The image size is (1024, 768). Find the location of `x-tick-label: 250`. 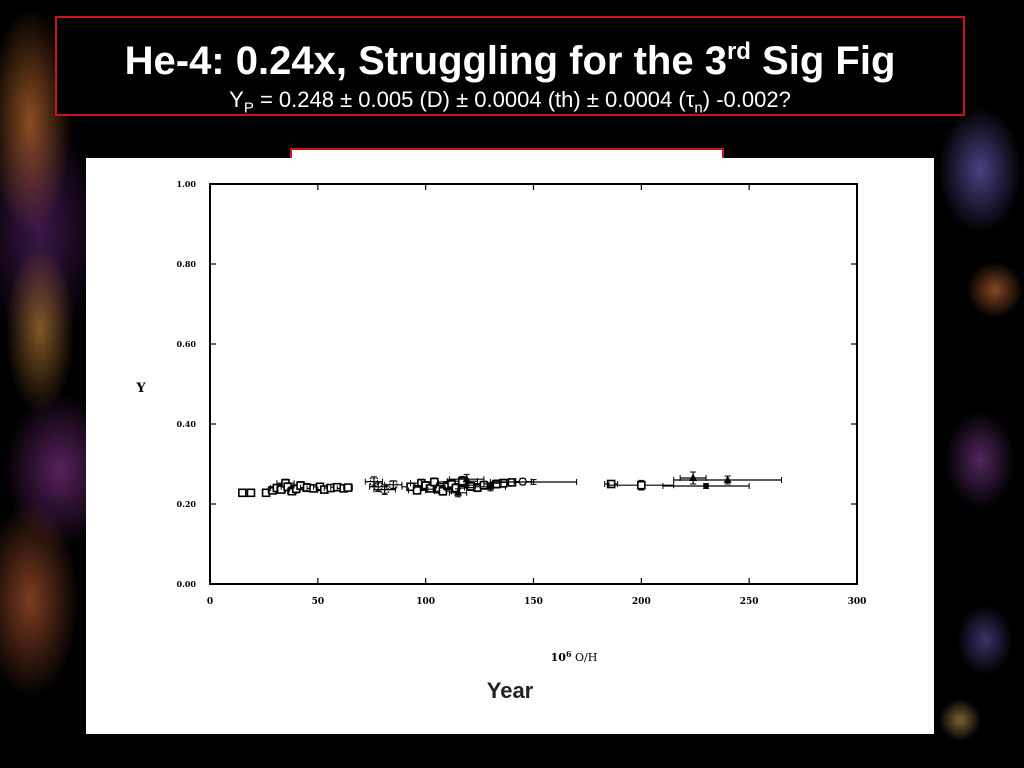

x-tick-label: 250 is located at coordinates (749, 602).